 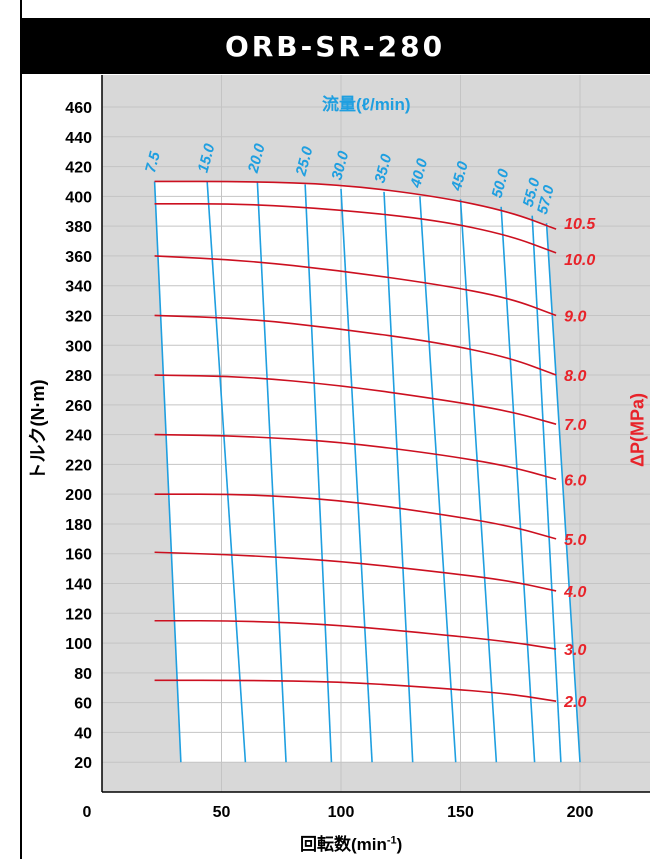 I want to click on y-tick-label: 140, so click(x=78, y=585).